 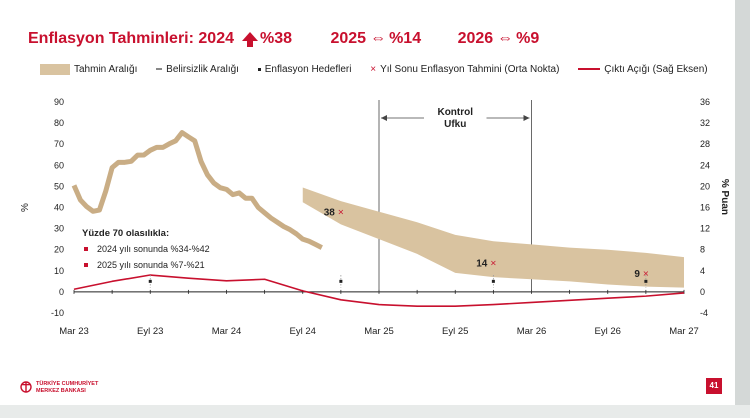 What do you see at coordinates (637, 274) in the screenshot?
I see `midpoint-label: 9` at bounding box center [637, 274].